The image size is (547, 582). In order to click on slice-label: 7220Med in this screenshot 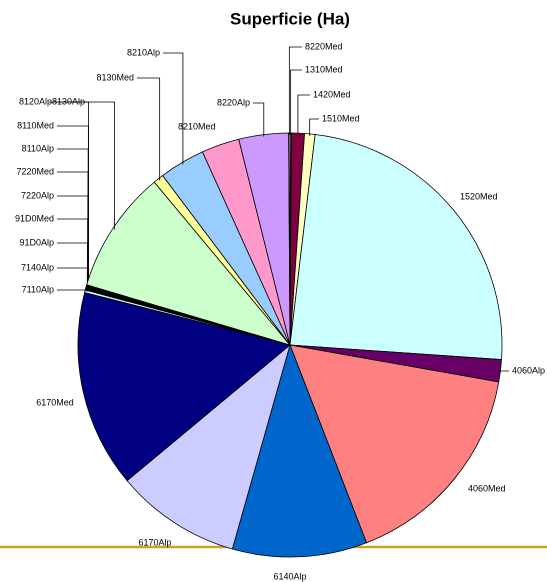, I will do `click(35, 171)`.